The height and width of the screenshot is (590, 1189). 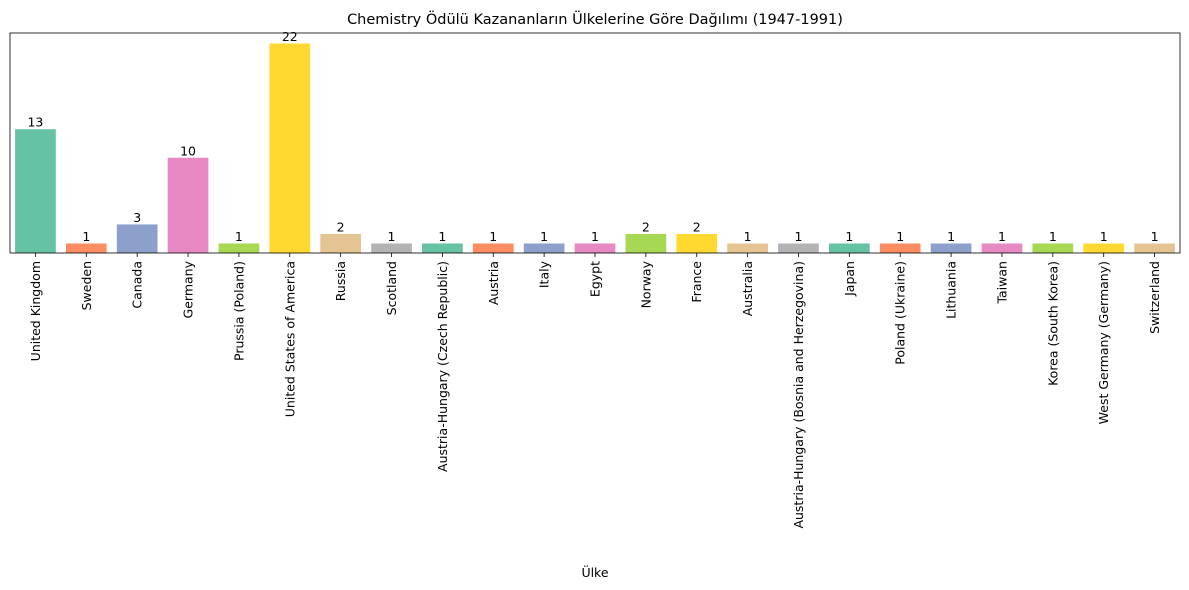 What do you see at coordinates (747, 288) in the screenshot?
I see `x-tick-label: Australia` at bounding box center [747, 288].